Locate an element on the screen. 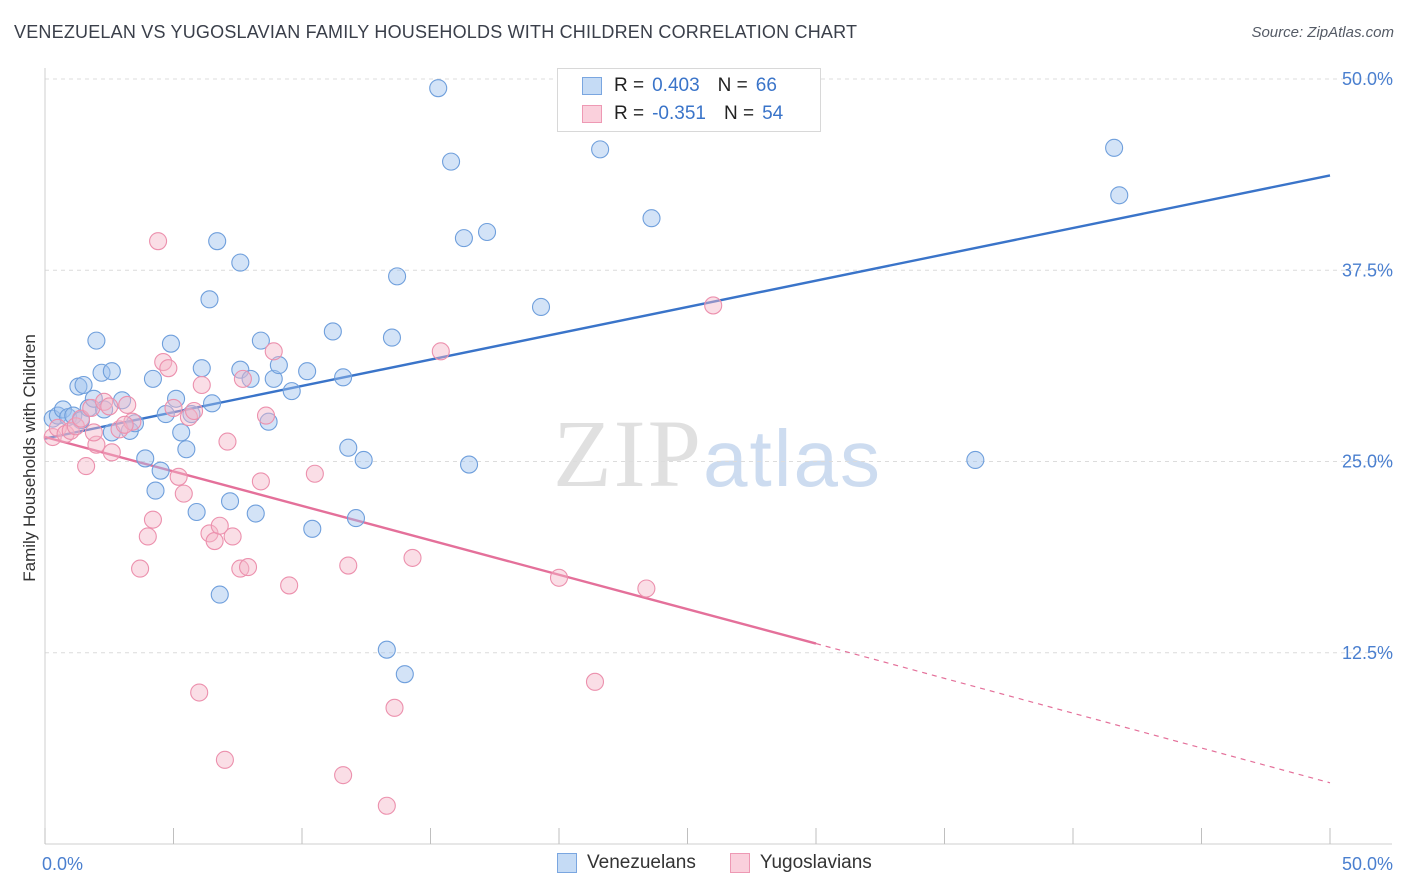 The width and height of the screenshot is (1406, 892). series-swatch-yugoslavians is located at coordinates (739, 863).